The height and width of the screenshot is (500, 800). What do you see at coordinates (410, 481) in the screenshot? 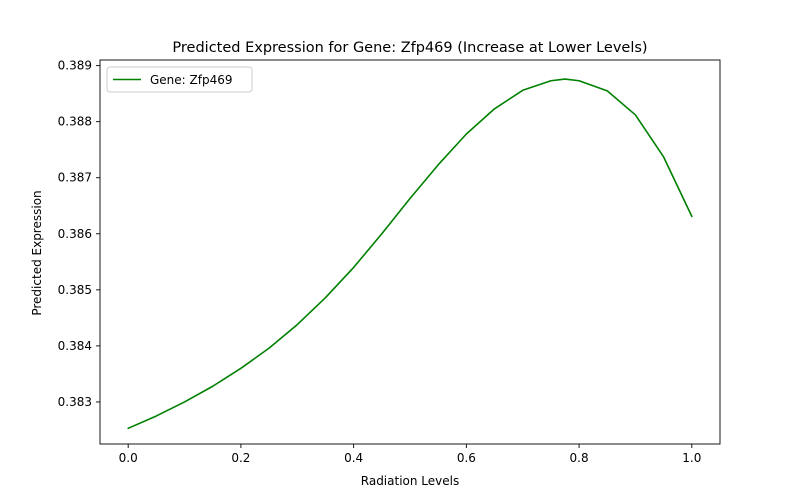
I see `x-axis-title: Radiation Levels` at bounding box center [410, 481].